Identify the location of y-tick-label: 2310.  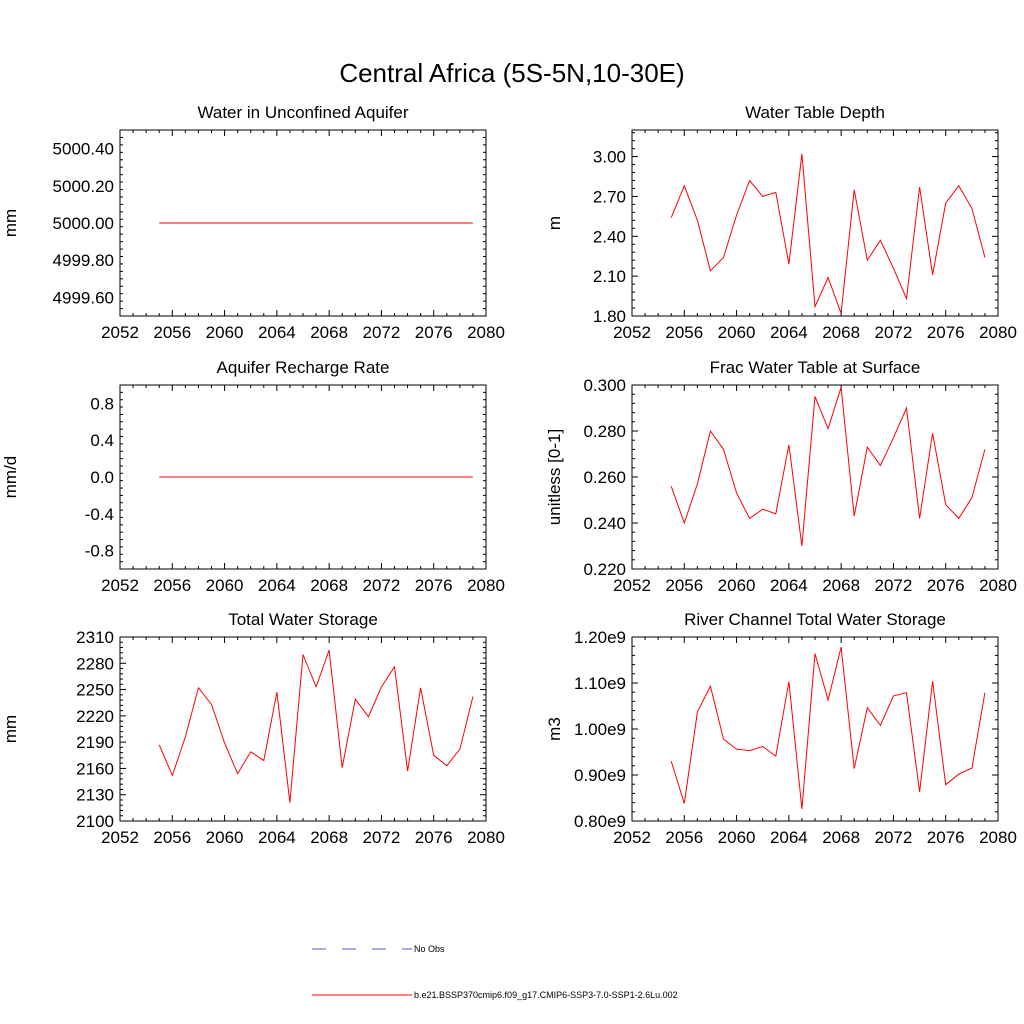
(95, 637).